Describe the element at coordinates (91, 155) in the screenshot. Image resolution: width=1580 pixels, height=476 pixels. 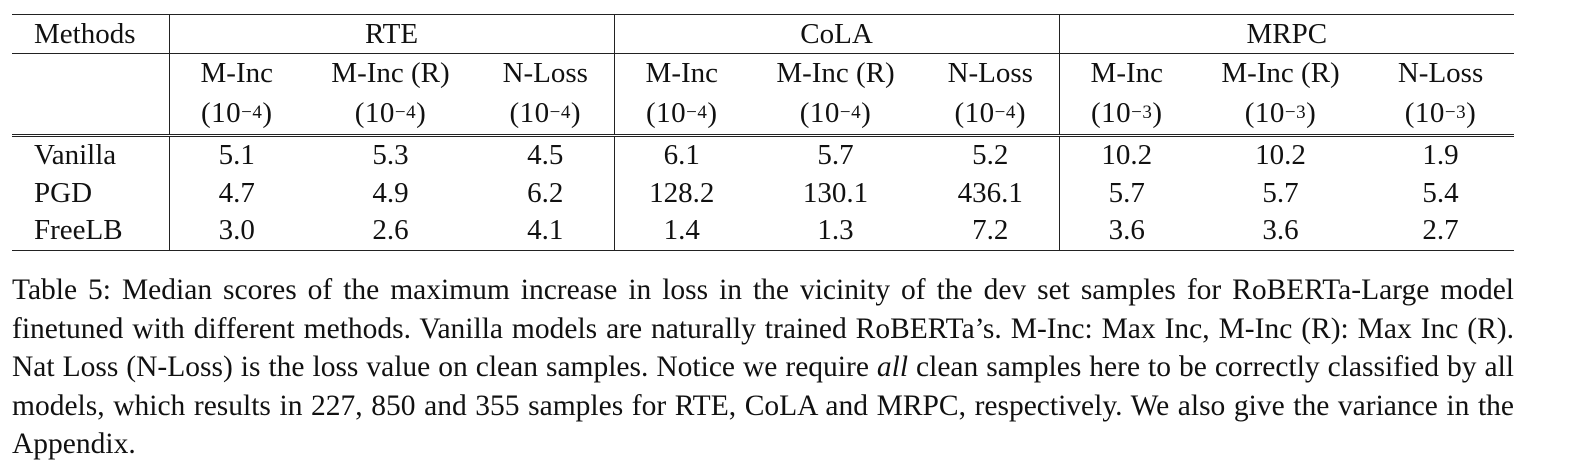
I see `method-cell: Vanilla` at that location.